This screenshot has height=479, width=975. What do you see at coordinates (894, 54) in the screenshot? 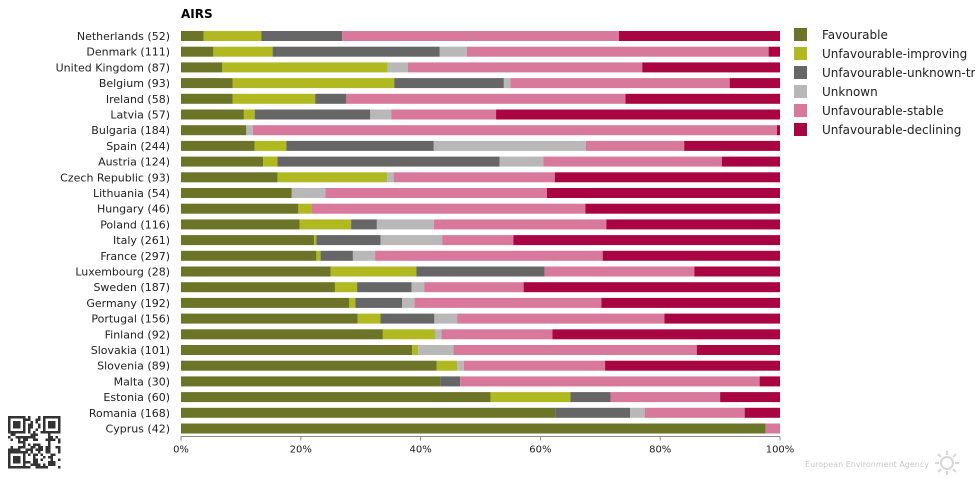
I see `legend-label: Unfavourable-improving` at bounding box center [894, 54].